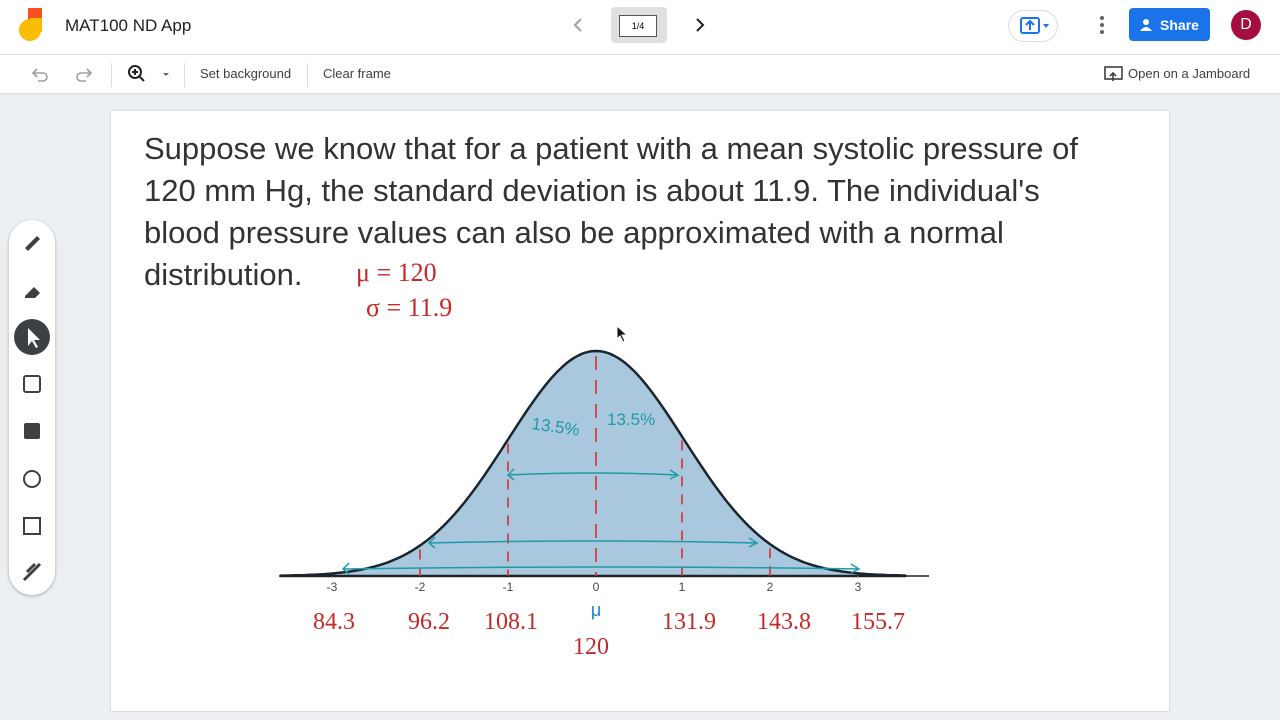 The image size is (1280, 720). I want to click on axis-label: 1, so click(682, 587).